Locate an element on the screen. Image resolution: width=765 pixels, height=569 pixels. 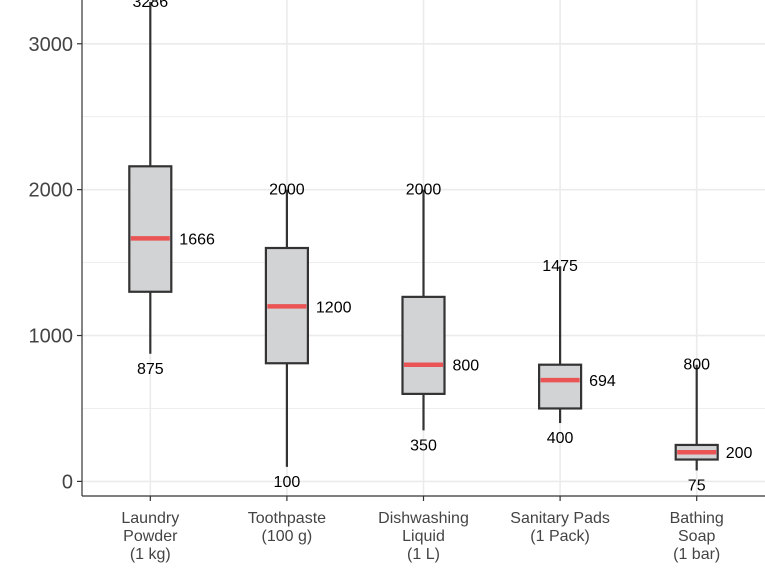
median-label: 1666 is located at coordinates (197, 239).